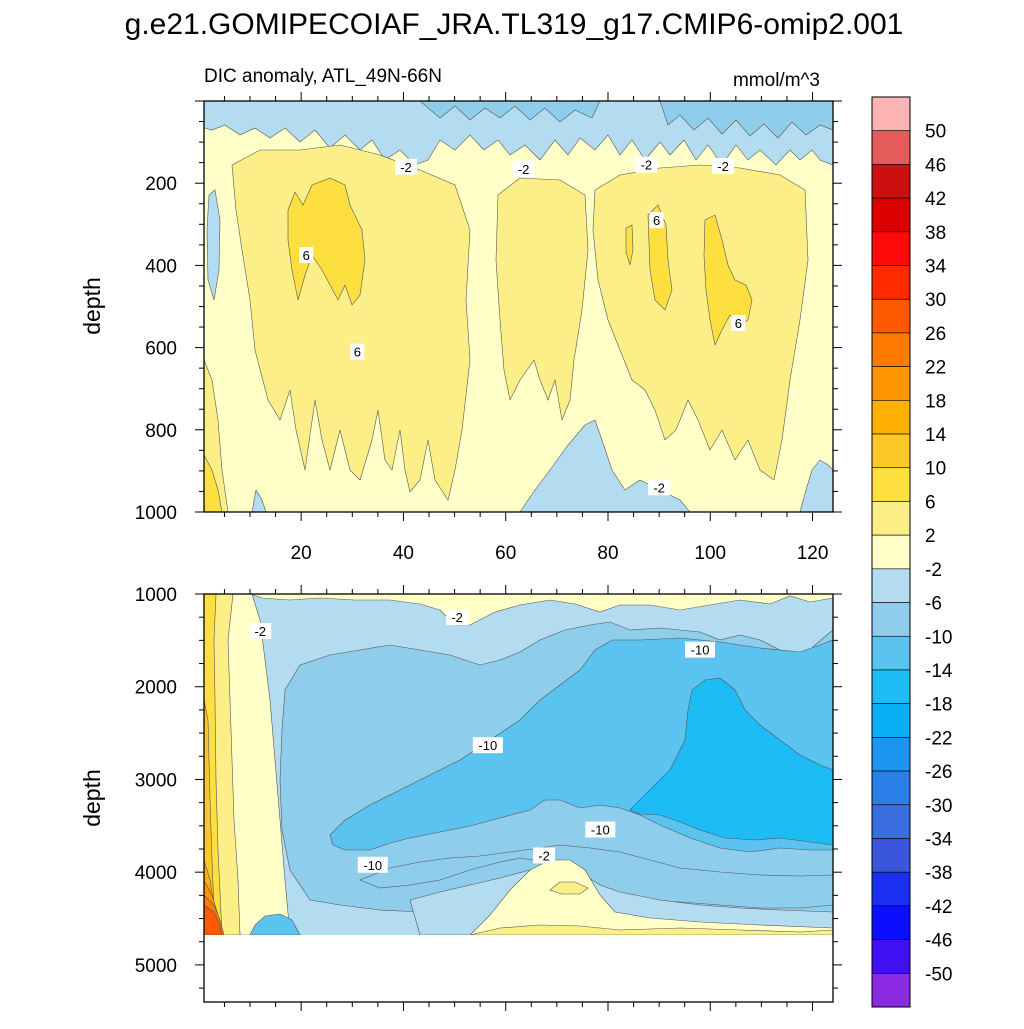  Describe the element at coordinates (161, 349) in the screenshot. I see `y-tick-label: 600` at that location.